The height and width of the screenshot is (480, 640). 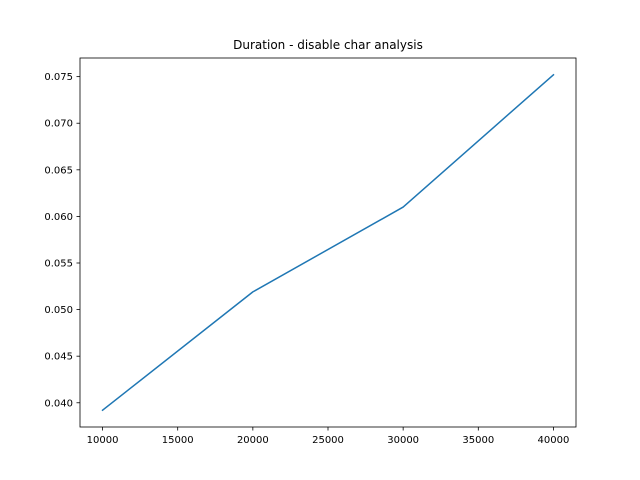 What do you see at coordinates (178, 440) in the screenshot?
I see `x-tick-label: 15000` at bounding box center [178, 440].